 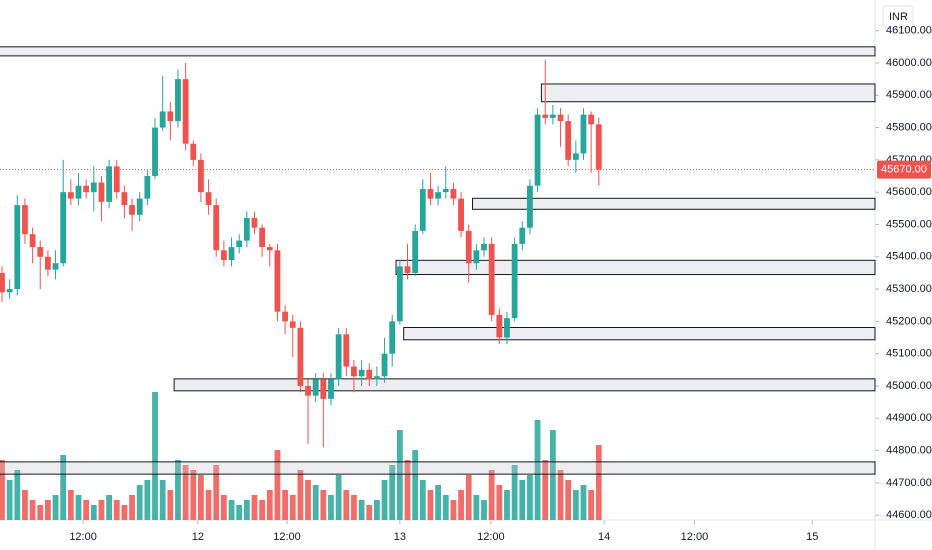 I want to click on y-tick-label: 44800.00, so click(x=909, y=450).